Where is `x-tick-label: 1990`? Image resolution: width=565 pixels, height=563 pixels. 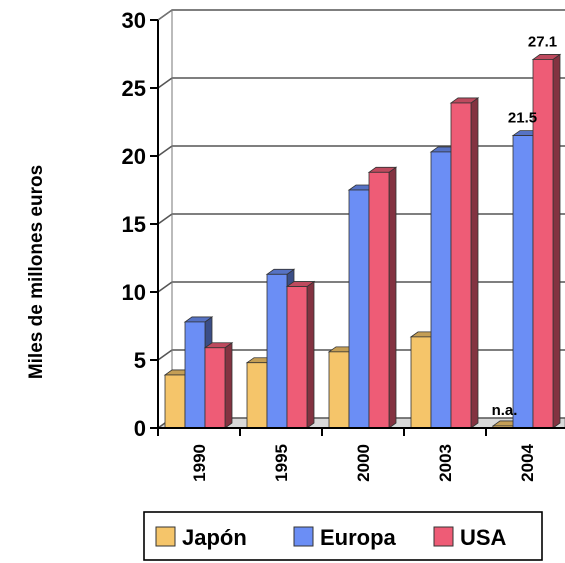 x-tick-label: 1990 is located at coordinates (199, 463).